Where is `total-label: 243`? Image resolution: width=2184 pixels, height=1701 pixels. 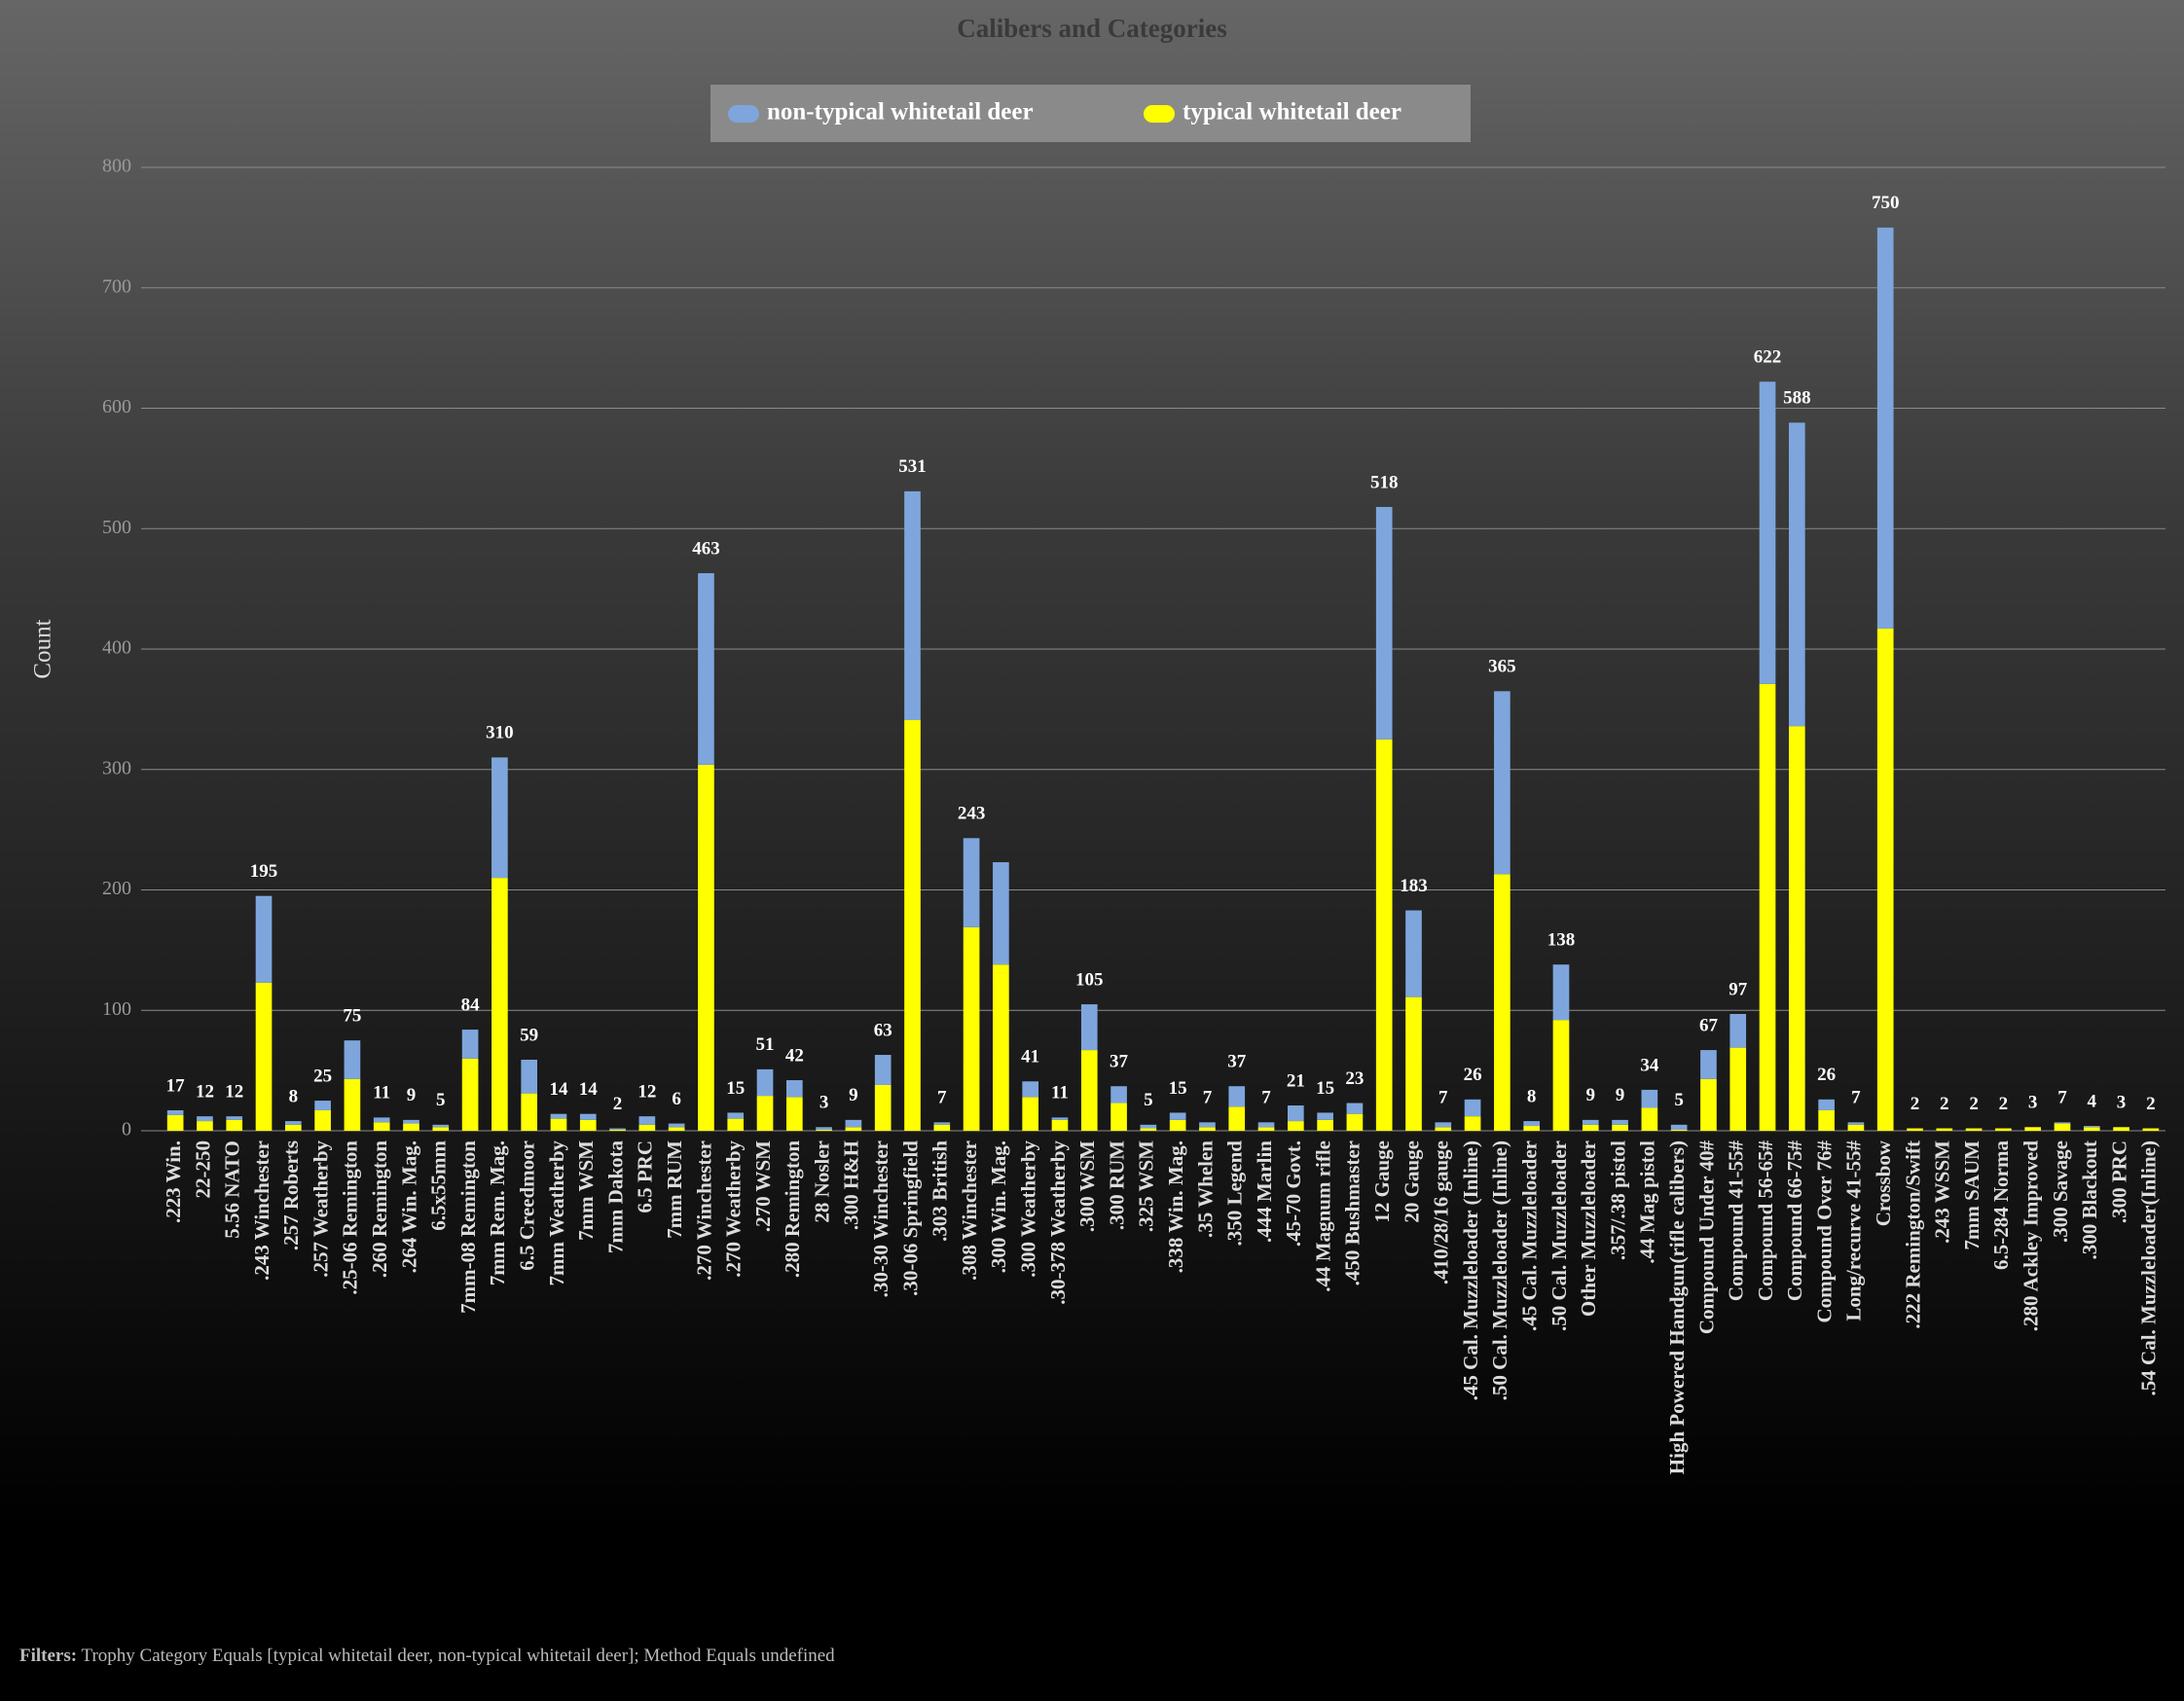
total-label: 243 is located at coordinates (972, 814).